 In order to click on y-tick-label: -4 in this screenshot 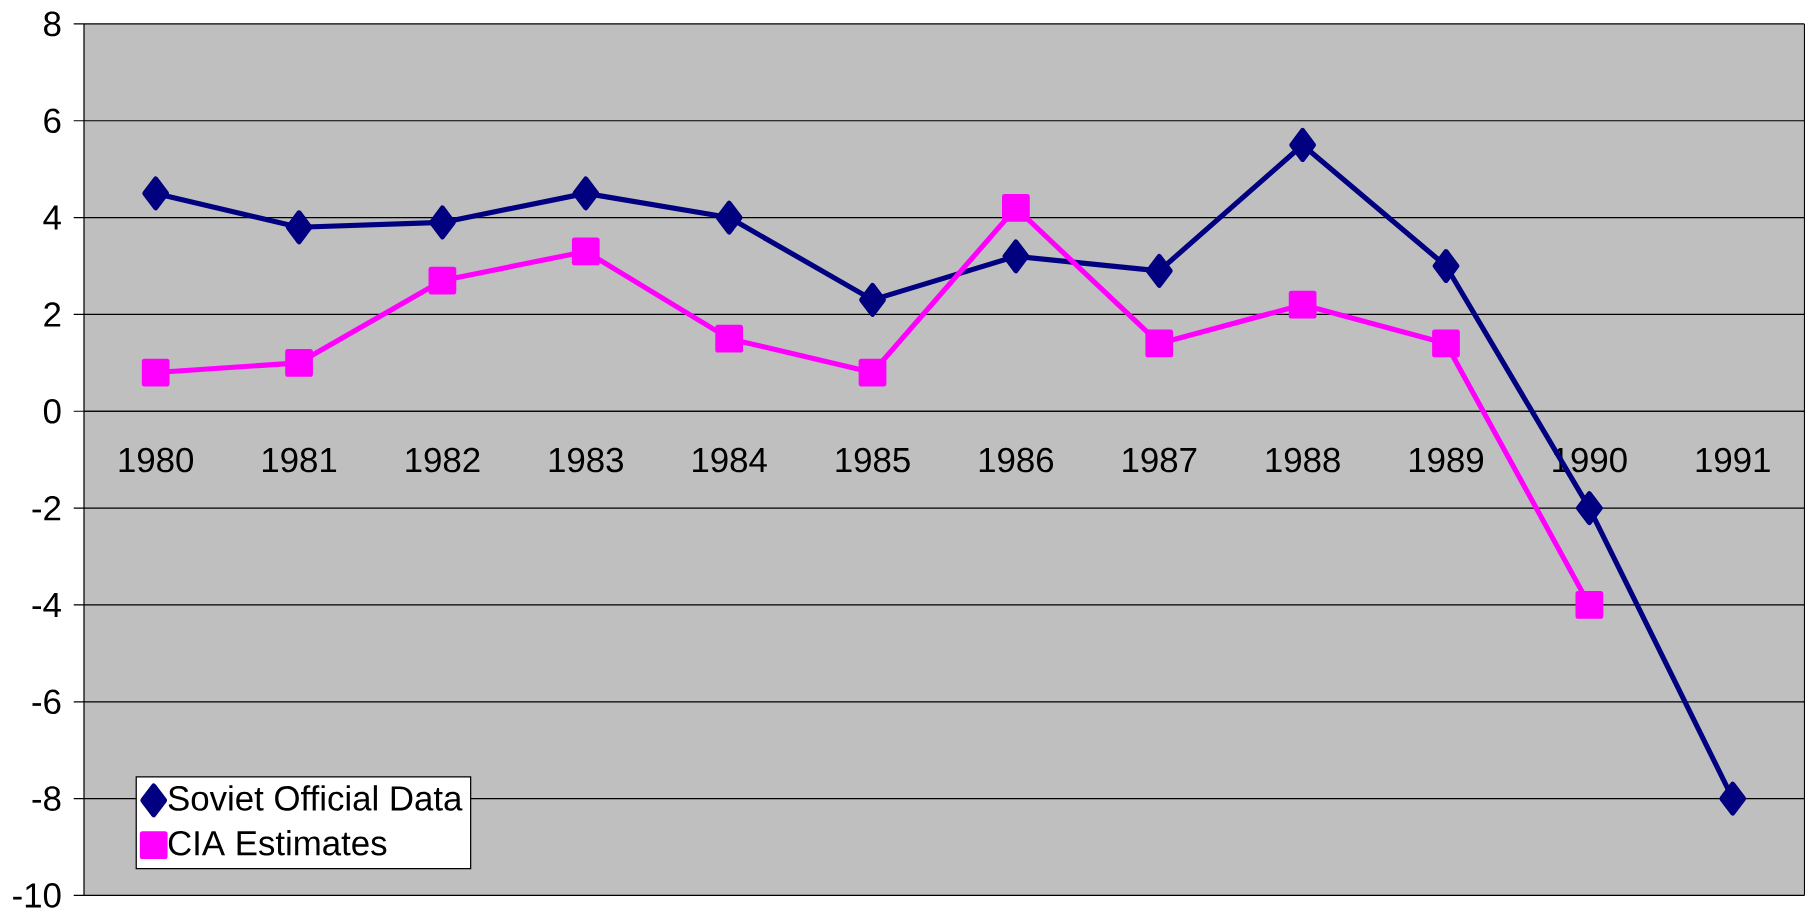, I will do `click(46, 604)`.